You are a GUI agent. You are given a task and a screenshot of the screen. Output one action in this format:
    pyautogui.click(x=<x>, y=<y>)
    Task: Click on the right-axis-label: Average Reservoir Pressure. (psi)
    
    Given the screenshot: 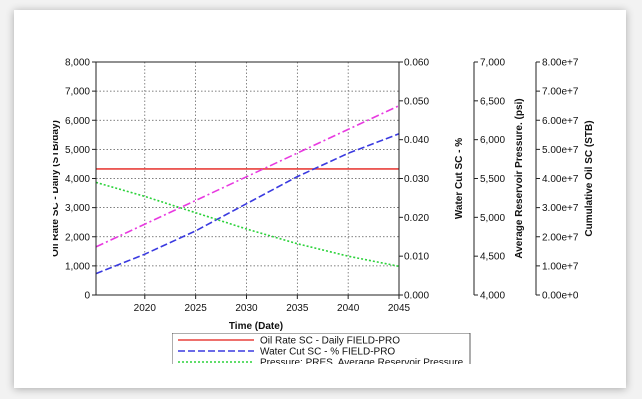 What is the action you would take?
    pyautogui.click(x=519, y=178)
    